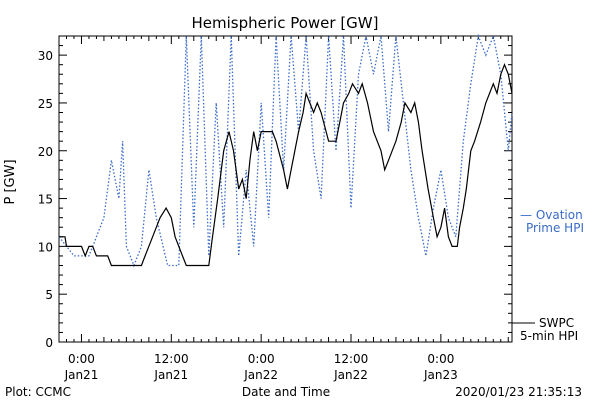 The image size is (600, 400). I want to click on chart-title: Hemispheric Power [GW], so click(285, 23).